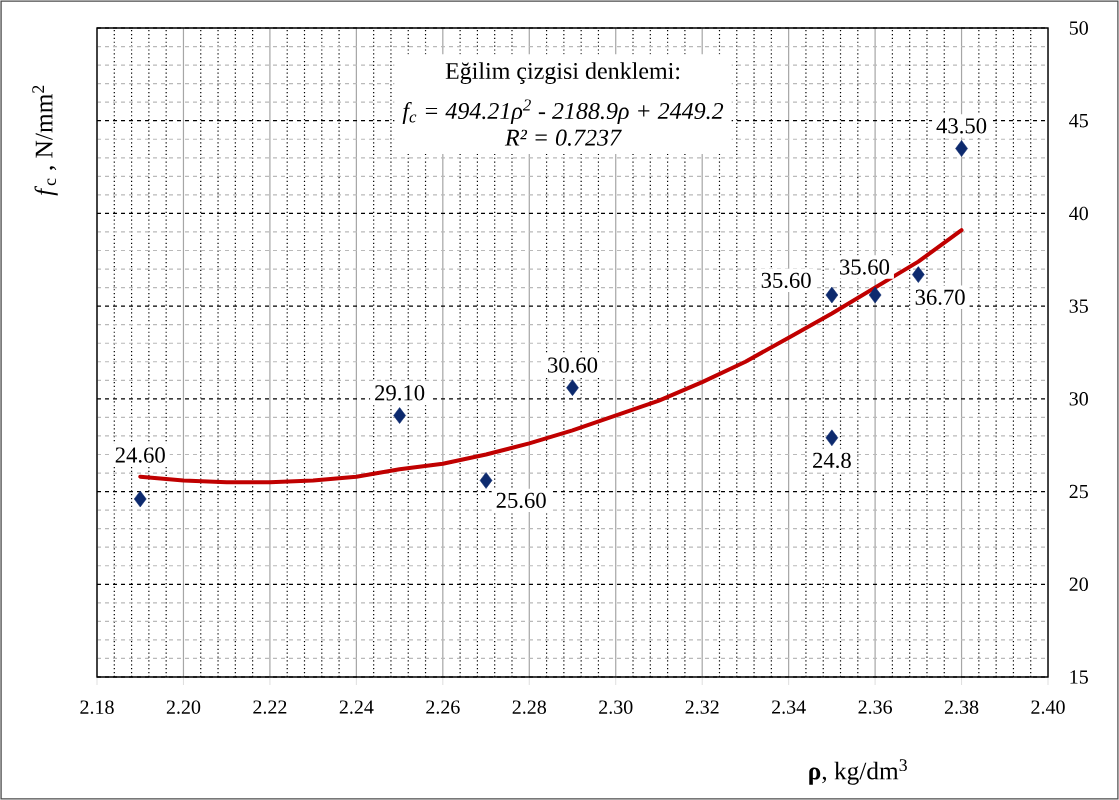 This screenshot has width=1119, height=800. Describe the element at coordinates (961, 707) in the screenshot. I see `x-tick-label: 2.38` at that location.